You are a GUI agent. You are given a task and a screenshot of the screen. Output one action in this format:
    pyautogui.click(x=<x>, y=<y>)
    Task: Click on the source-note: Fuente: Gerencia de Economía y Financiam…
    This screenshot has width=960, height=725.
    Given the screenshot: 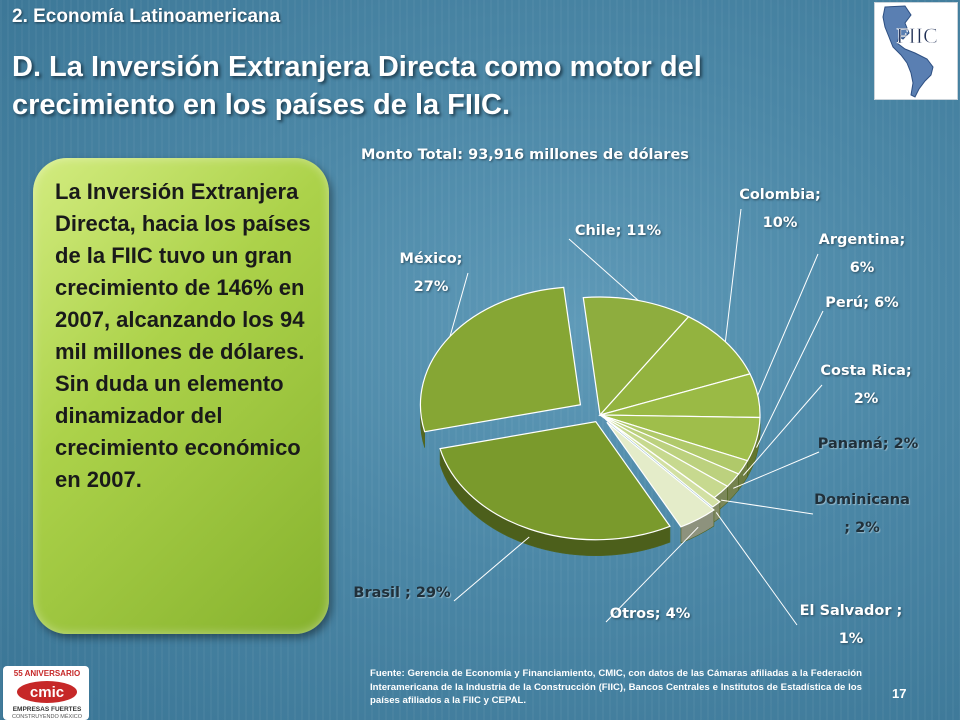 What is the action you would take?
    pyautogui.click(x=616, y=687)
    